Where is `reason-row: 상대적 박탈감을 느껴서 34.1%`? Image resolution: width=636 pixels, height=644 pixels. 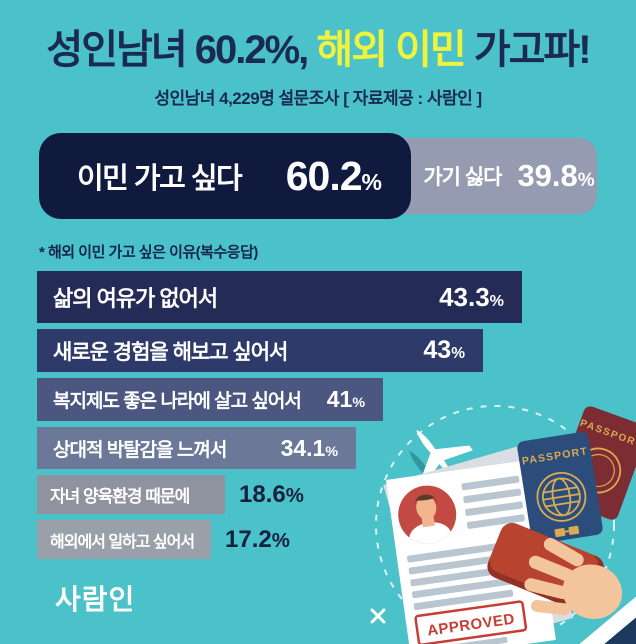 reason-row: 상대적 박탈감을 느껴서 34.1% is located at coordinates (336, 448).